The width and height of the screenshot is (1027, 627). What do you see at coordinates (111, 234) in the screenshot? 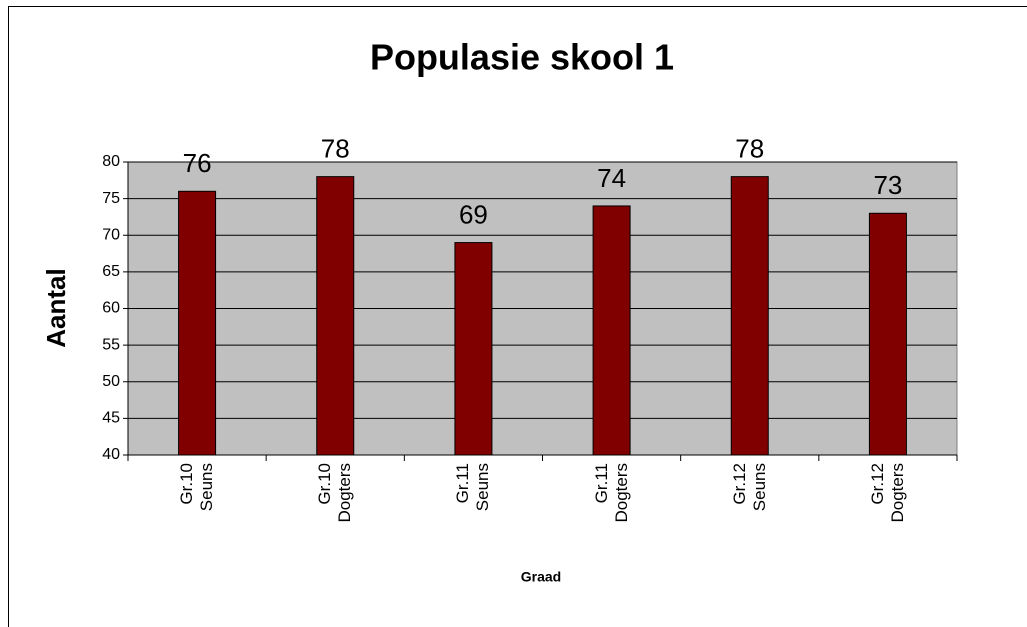
I see `y-tick-label: 70` at bounding box center [111, 234].